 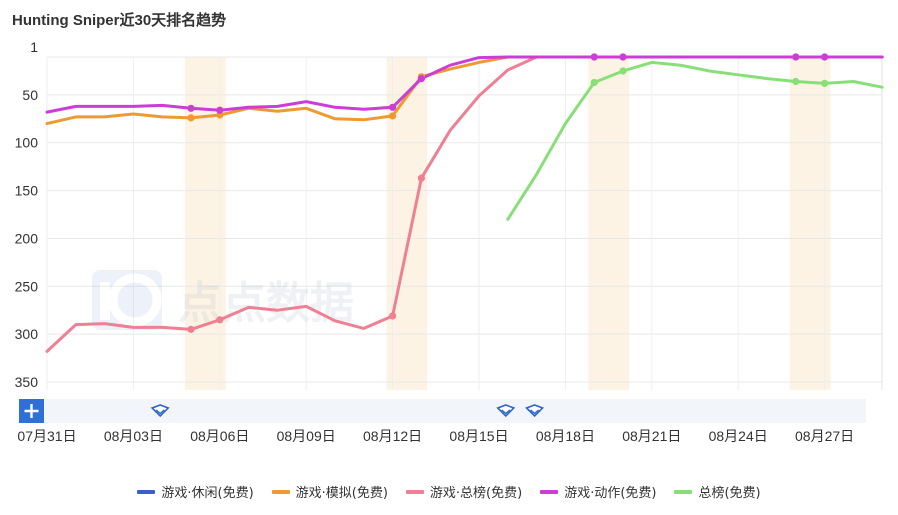 I want to click on y-tick-label: 350, so click(x=27, y=382).